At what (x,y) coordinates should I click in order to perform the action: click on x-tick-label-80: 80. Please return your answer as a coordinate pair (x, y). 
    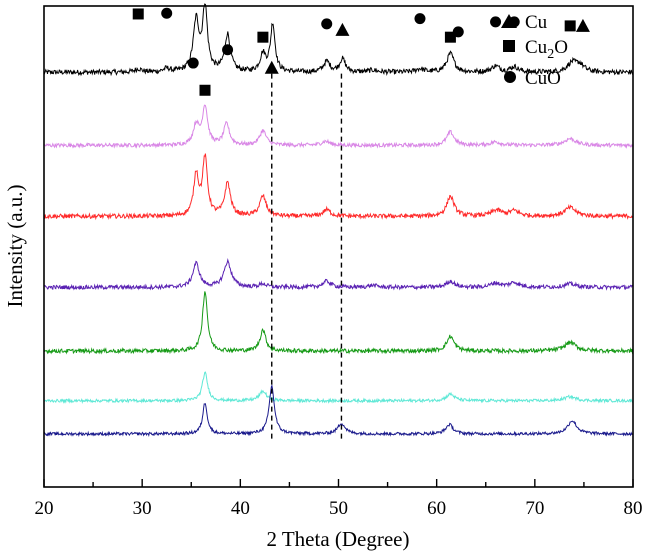
    Looking at the image, I should click on (633, 508).